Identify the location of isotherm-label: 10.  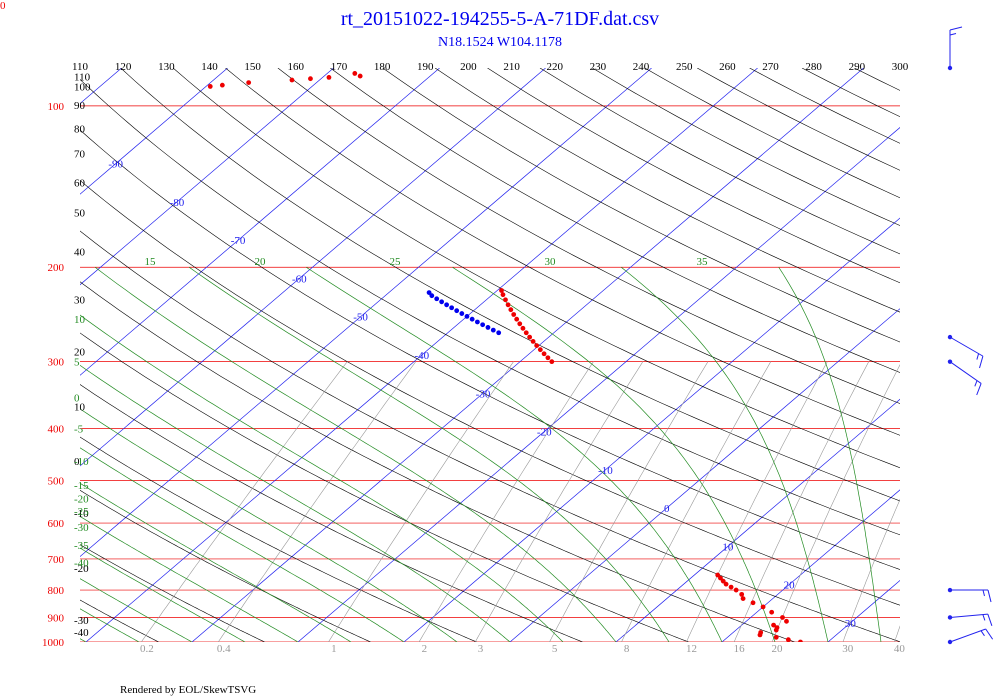
(728, 547).